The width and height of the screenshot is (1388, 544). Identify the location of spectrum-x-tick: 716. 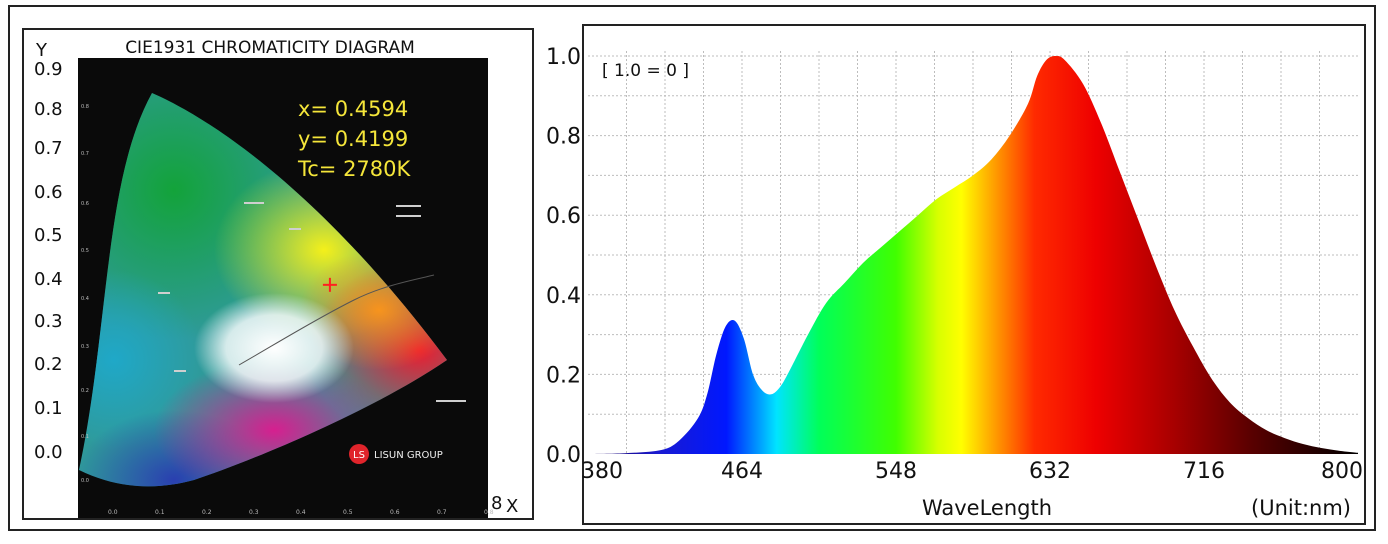
(1204, 471).